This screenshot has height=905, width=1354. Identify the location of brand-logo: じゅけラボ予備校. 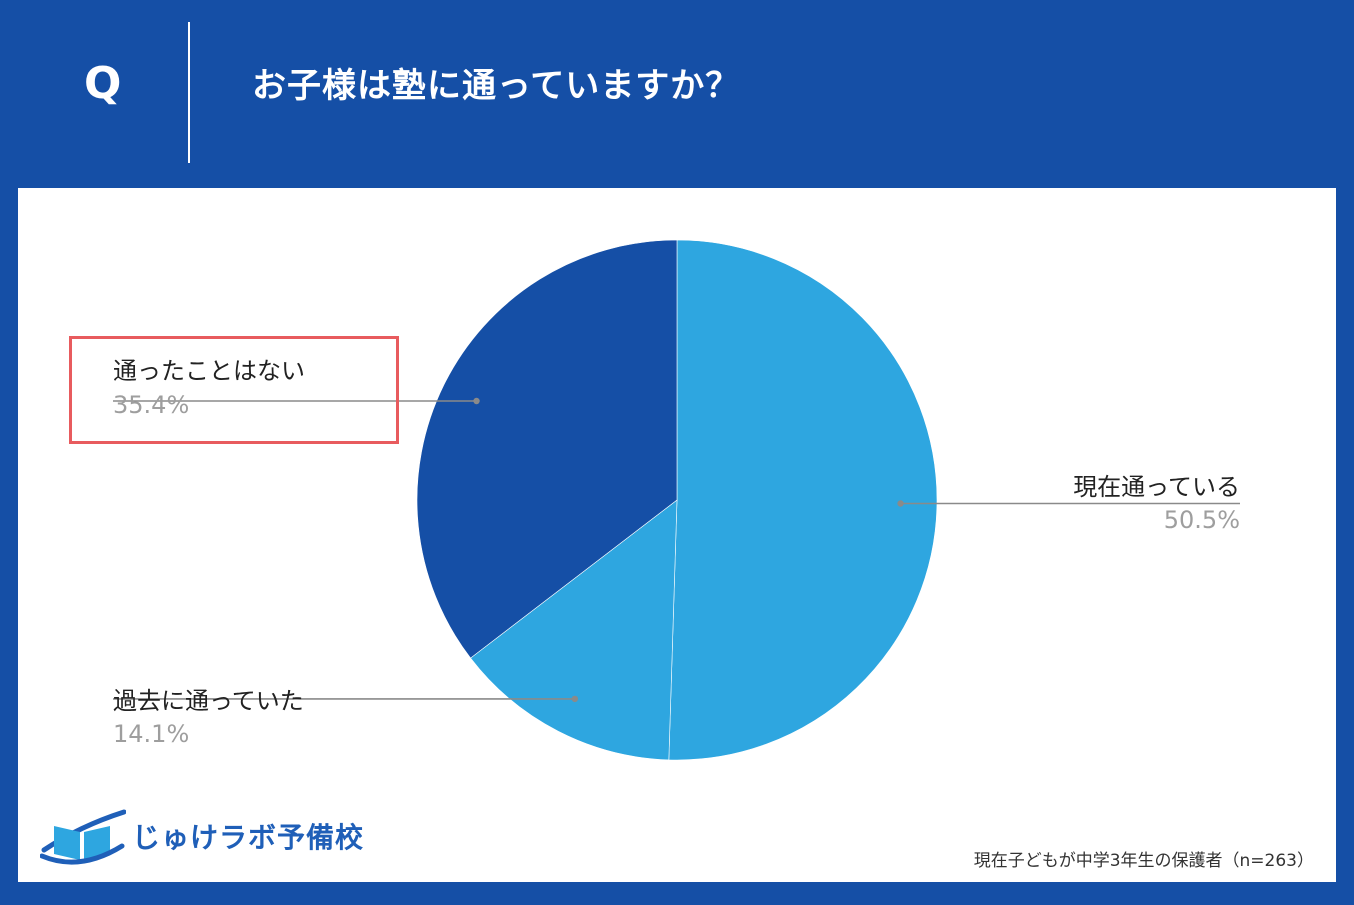
(202, 836).